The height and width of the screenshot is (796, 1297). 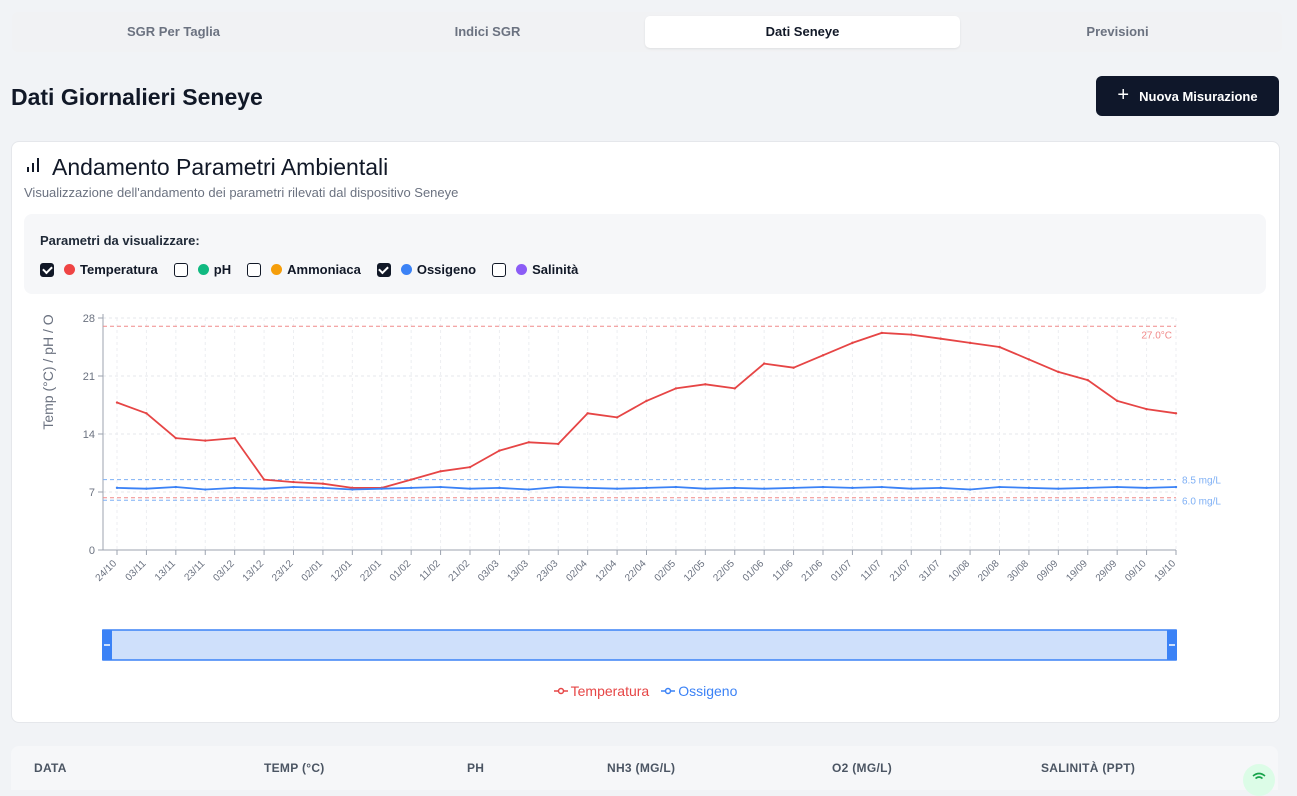 I want to click on wifi-icon, so click(x=1259, y=776).